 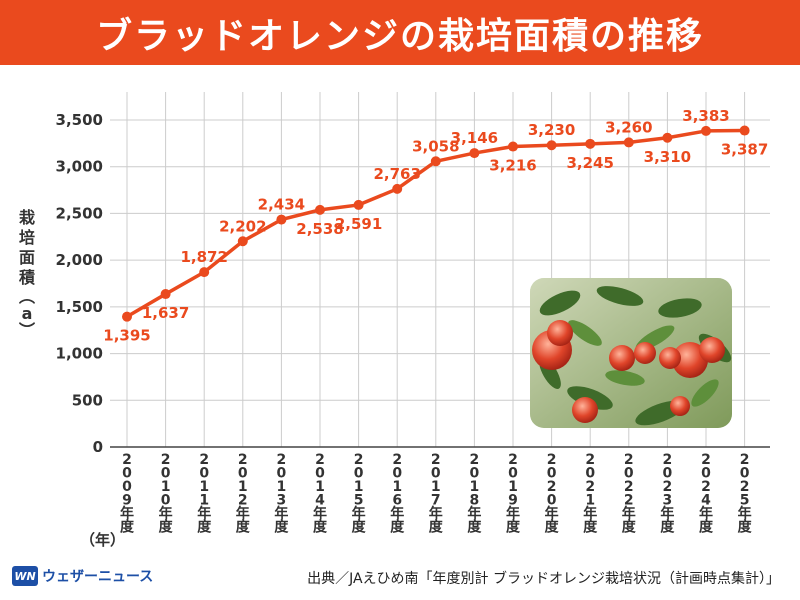 I want to click on x-tick-label: 2 0 1 5 年度, so click(x=359, y=494).